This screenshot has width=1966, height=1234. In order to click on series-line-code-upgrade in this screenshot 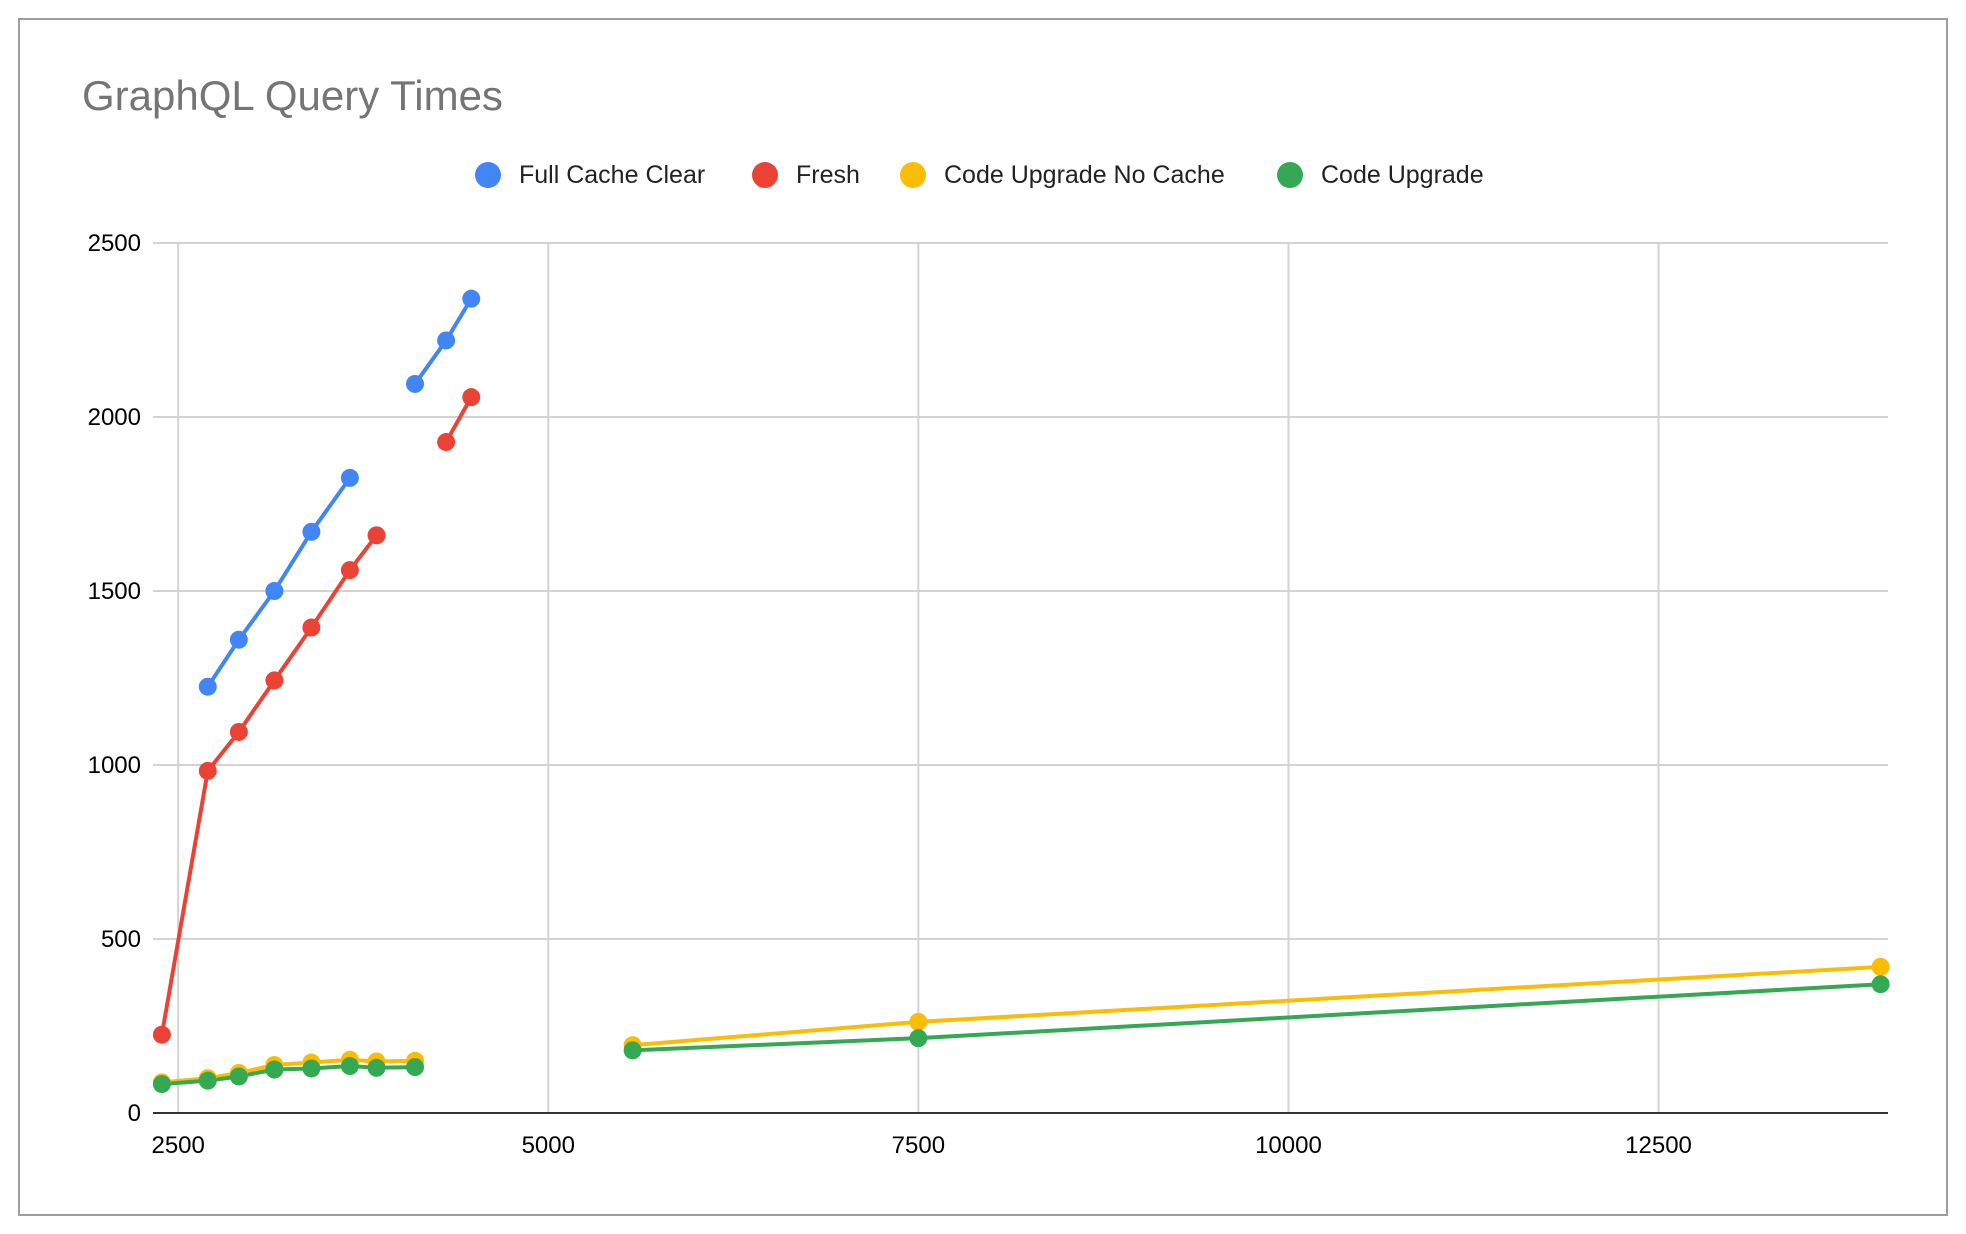, I will do `click(1256, 1017)`.